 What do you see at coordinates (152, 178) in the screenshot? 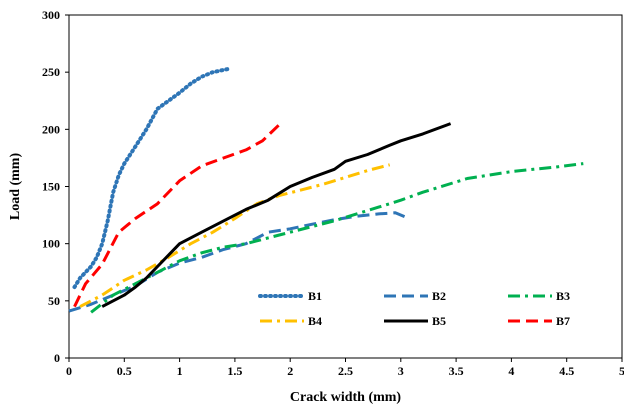
I see `series-line-b1` at bounding box center [152, 178].